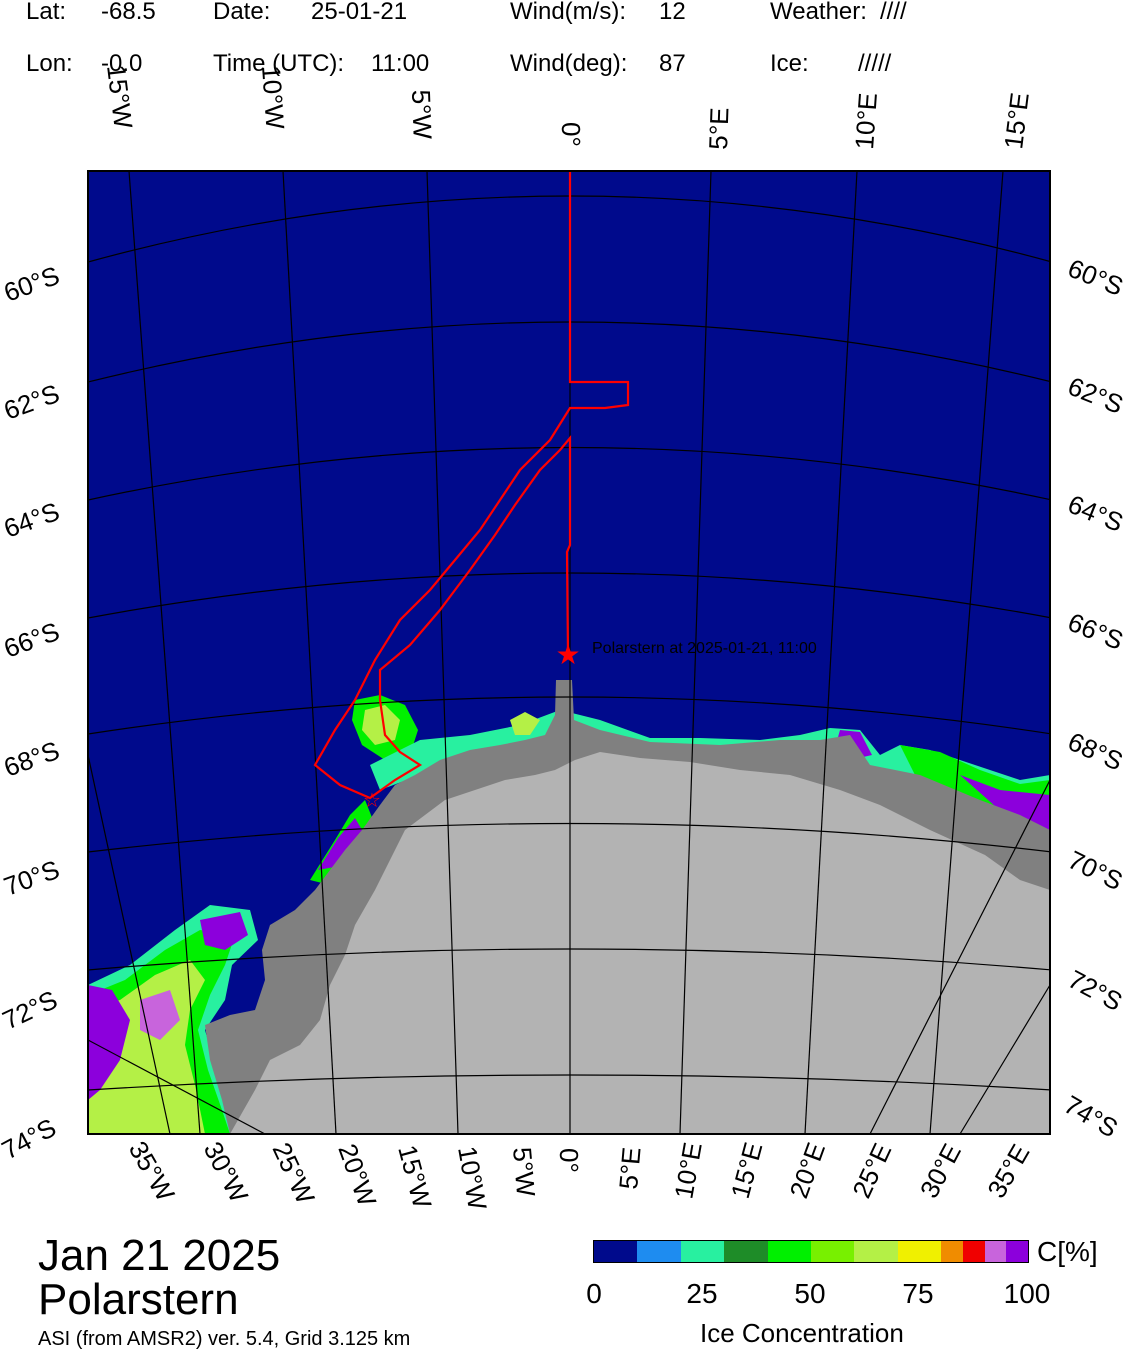 The image size is (1139, 1355). I want to click on bottom-lon-label: 25°W, so click(294, 1173).